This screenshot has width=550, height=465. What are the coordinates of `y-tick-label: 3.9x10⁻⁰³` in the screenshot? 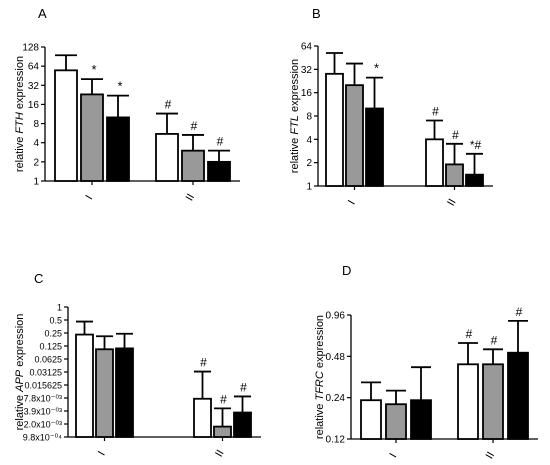 It's located at (43, 412).